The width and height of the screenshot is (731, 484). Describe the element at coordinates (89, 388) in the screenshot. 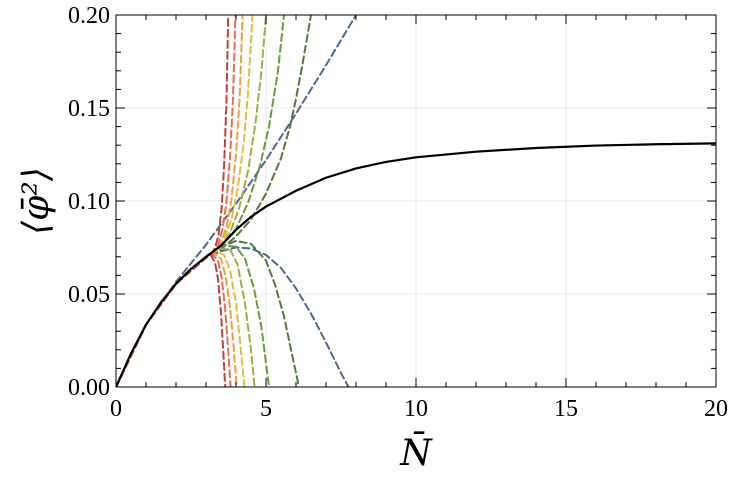

I see `y-tick-label: 0.00` at that location.